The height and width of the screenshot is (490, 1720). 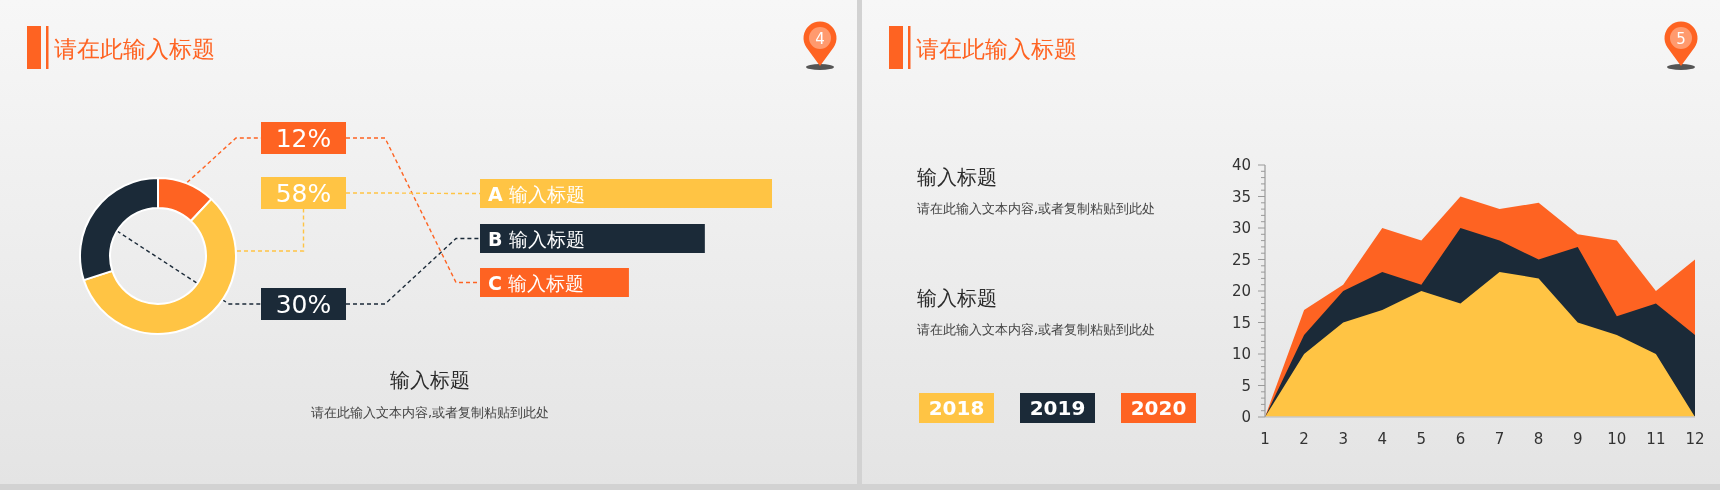 I want to click on data-label: 12%, so click(x=303, y=138).